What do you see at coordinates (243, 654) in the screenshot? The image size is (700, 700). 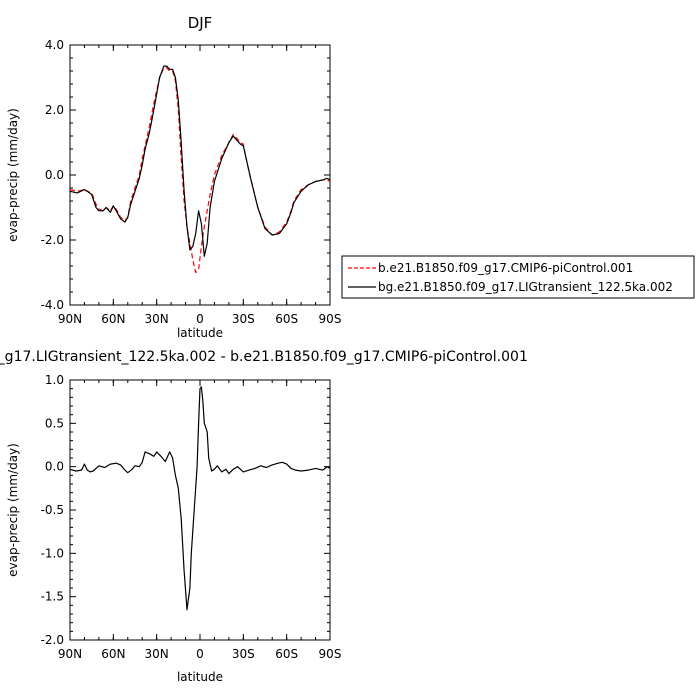 I see `bottom-panel-xtick-label: 30S` at bounding box center [243, 654].